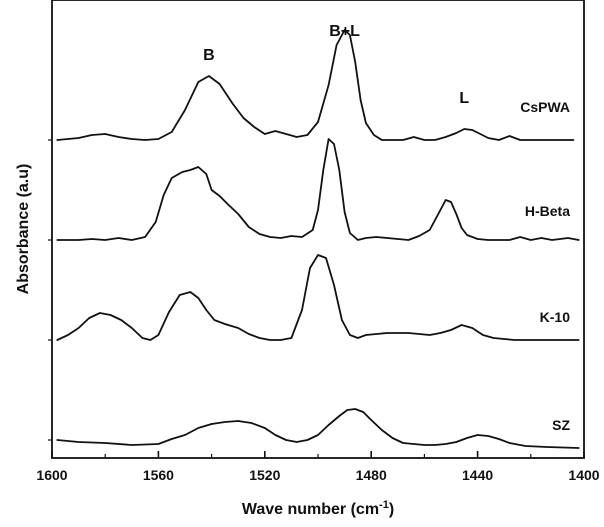  I want to click on series-label-h-beta: H-Beta, so click(547, 211).